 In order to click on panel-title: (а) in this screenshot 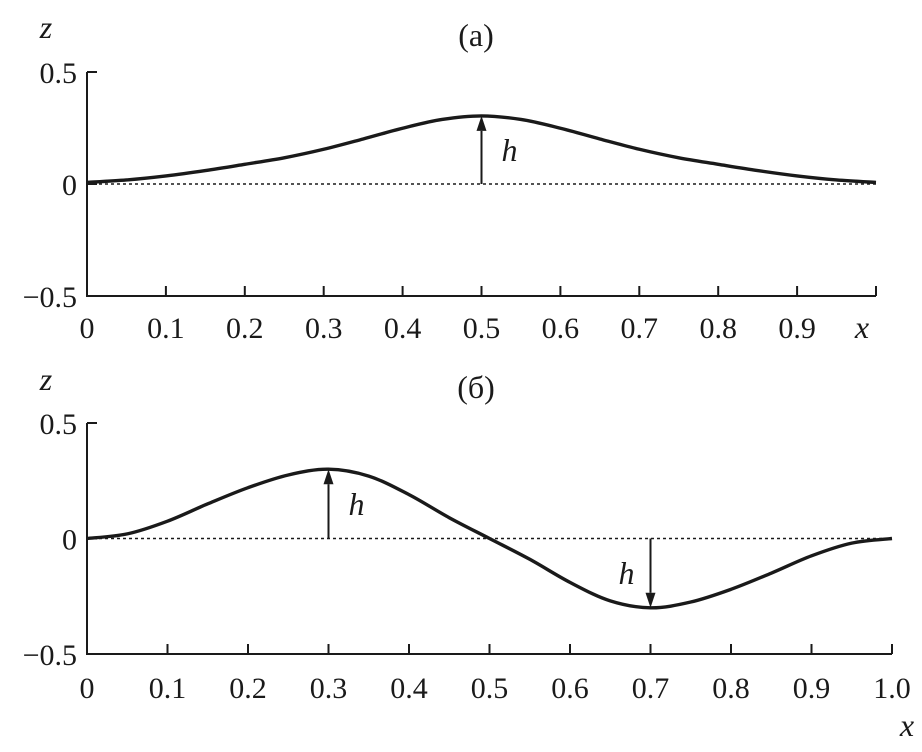, I will do `click(476, 35)`.